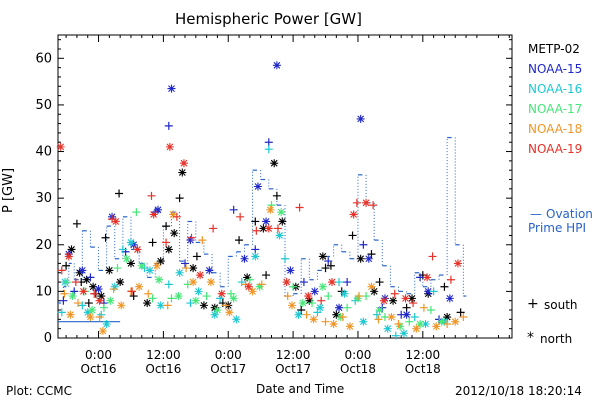  What do you see at coordinates (9, 190) in the screenshot?
I see `y-axis-label: P [GW]` at bounding box center [9, 190].